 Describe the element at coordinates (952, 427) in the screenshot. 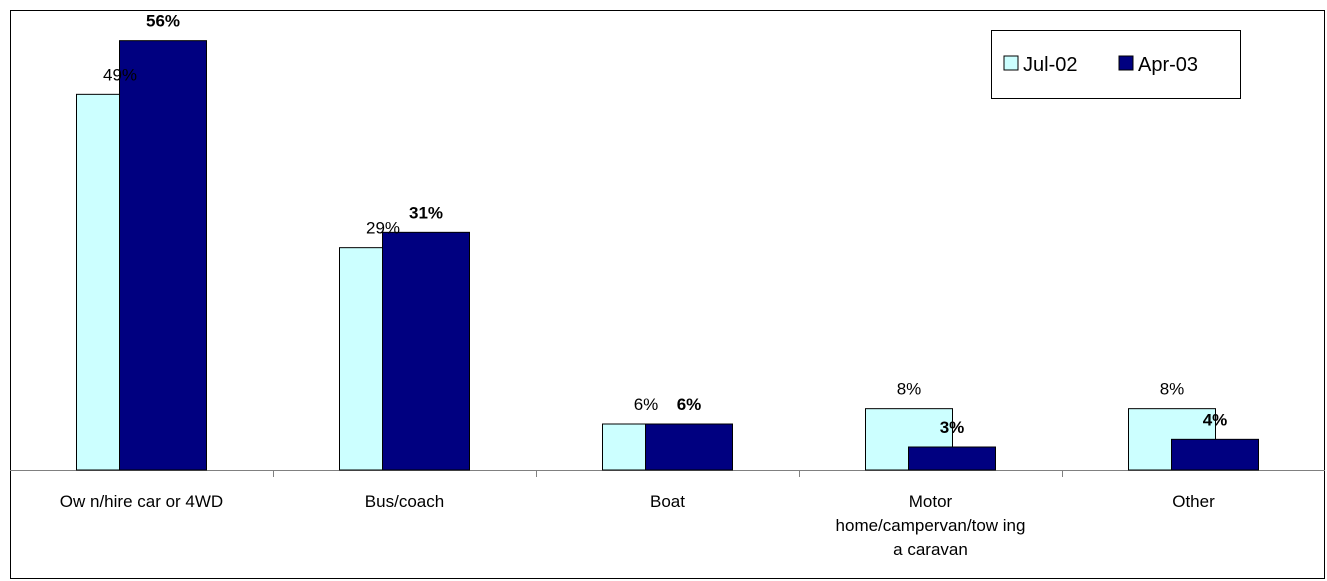

I see `data-label-apr-03-3: 3%` at that location.